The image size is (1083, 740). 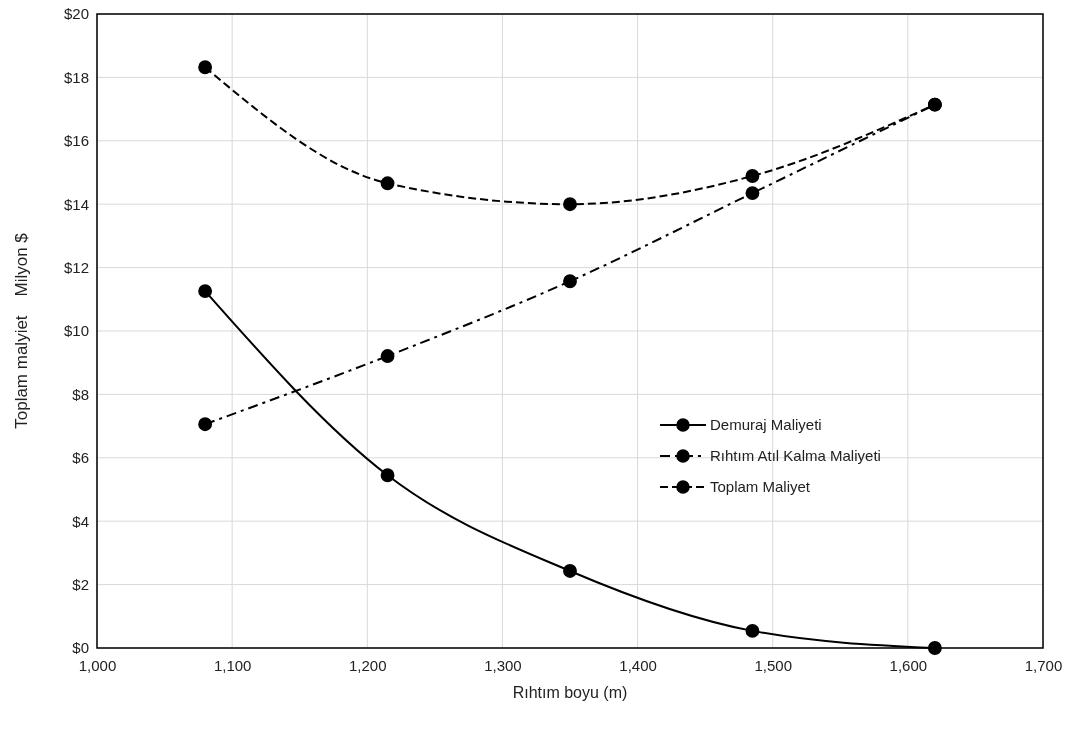 What do you see at coordinates (766, 424) in the screenshot?
I see `legend-label: Demuraj Maliyeti` at bounding box center [766, 424].